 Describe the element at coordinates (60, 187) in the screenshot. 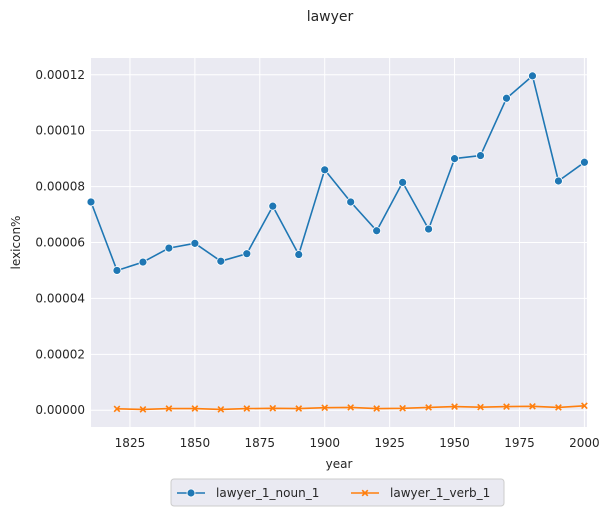

I see `y-tick-label: 0.00008` at that location.